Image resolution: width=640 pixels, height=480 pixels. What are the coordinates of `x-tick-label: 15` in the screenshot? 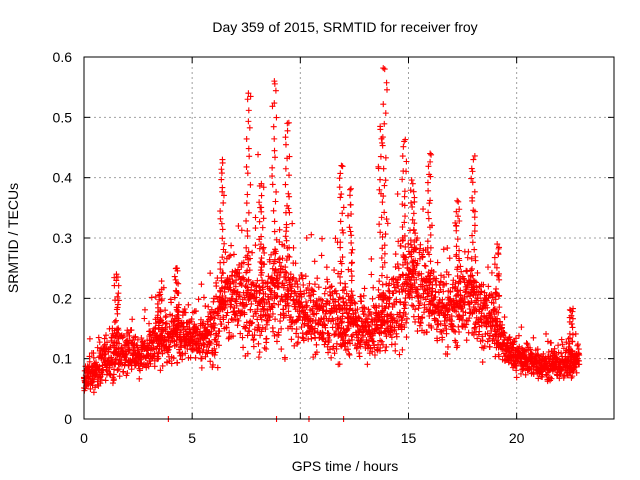 It's located at (409, 438).